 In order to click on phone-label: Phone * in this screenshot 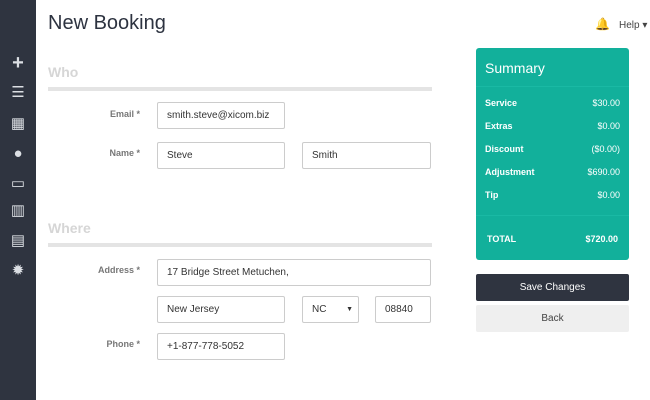, I will do `click(123, 344)`.